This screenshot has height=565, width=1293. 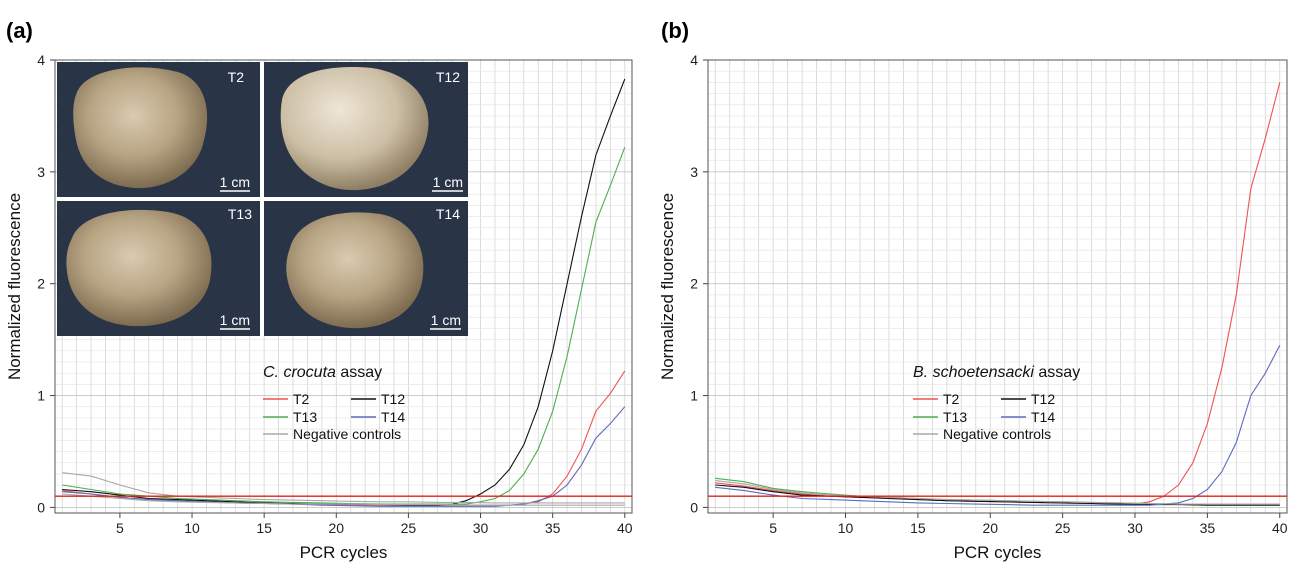 I want to click on photo-t14-label: T14, so click(x=448, y=214).